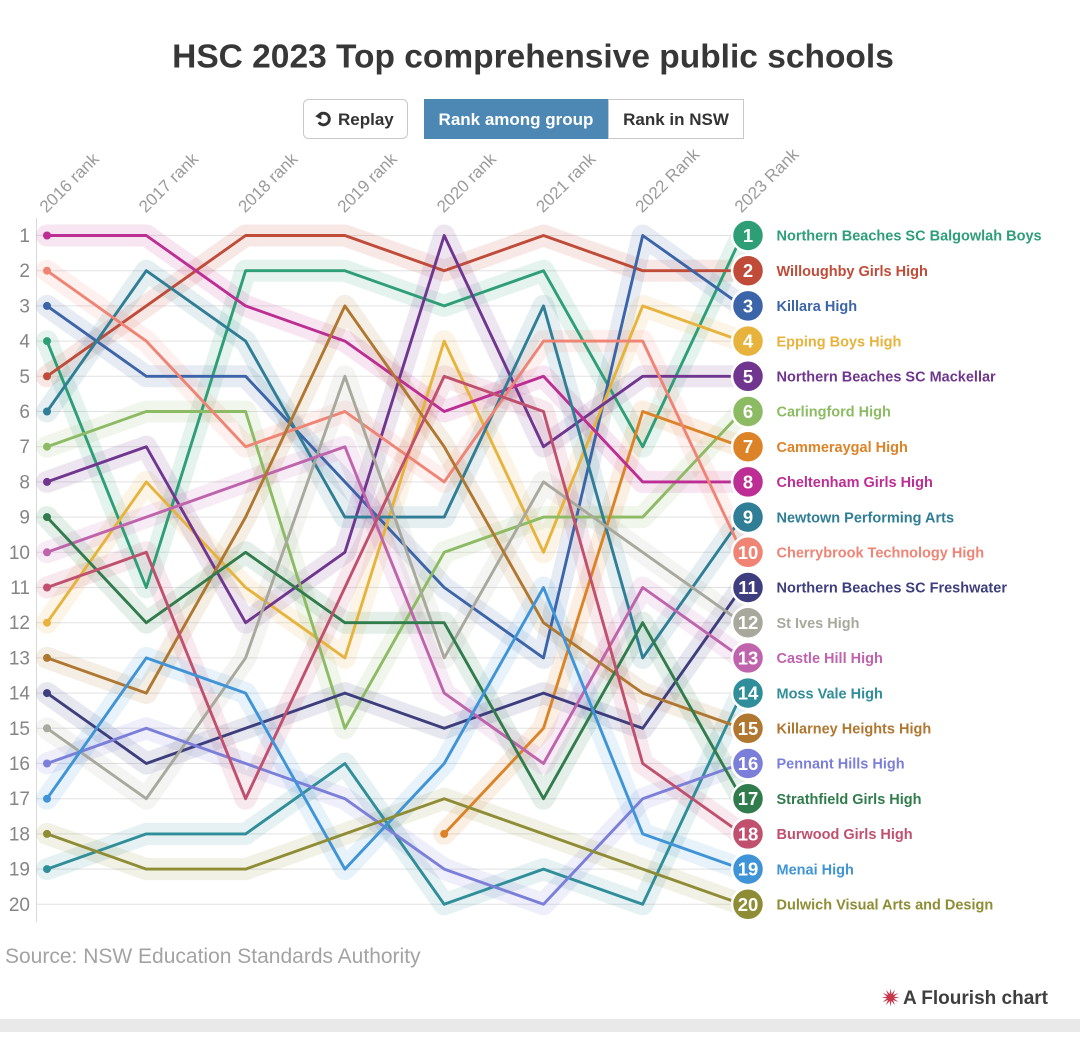 The height and width of the screenshot is (1037, 1080). I want to click on svg-text: Newtown Performing Arts, so click(866, 518).